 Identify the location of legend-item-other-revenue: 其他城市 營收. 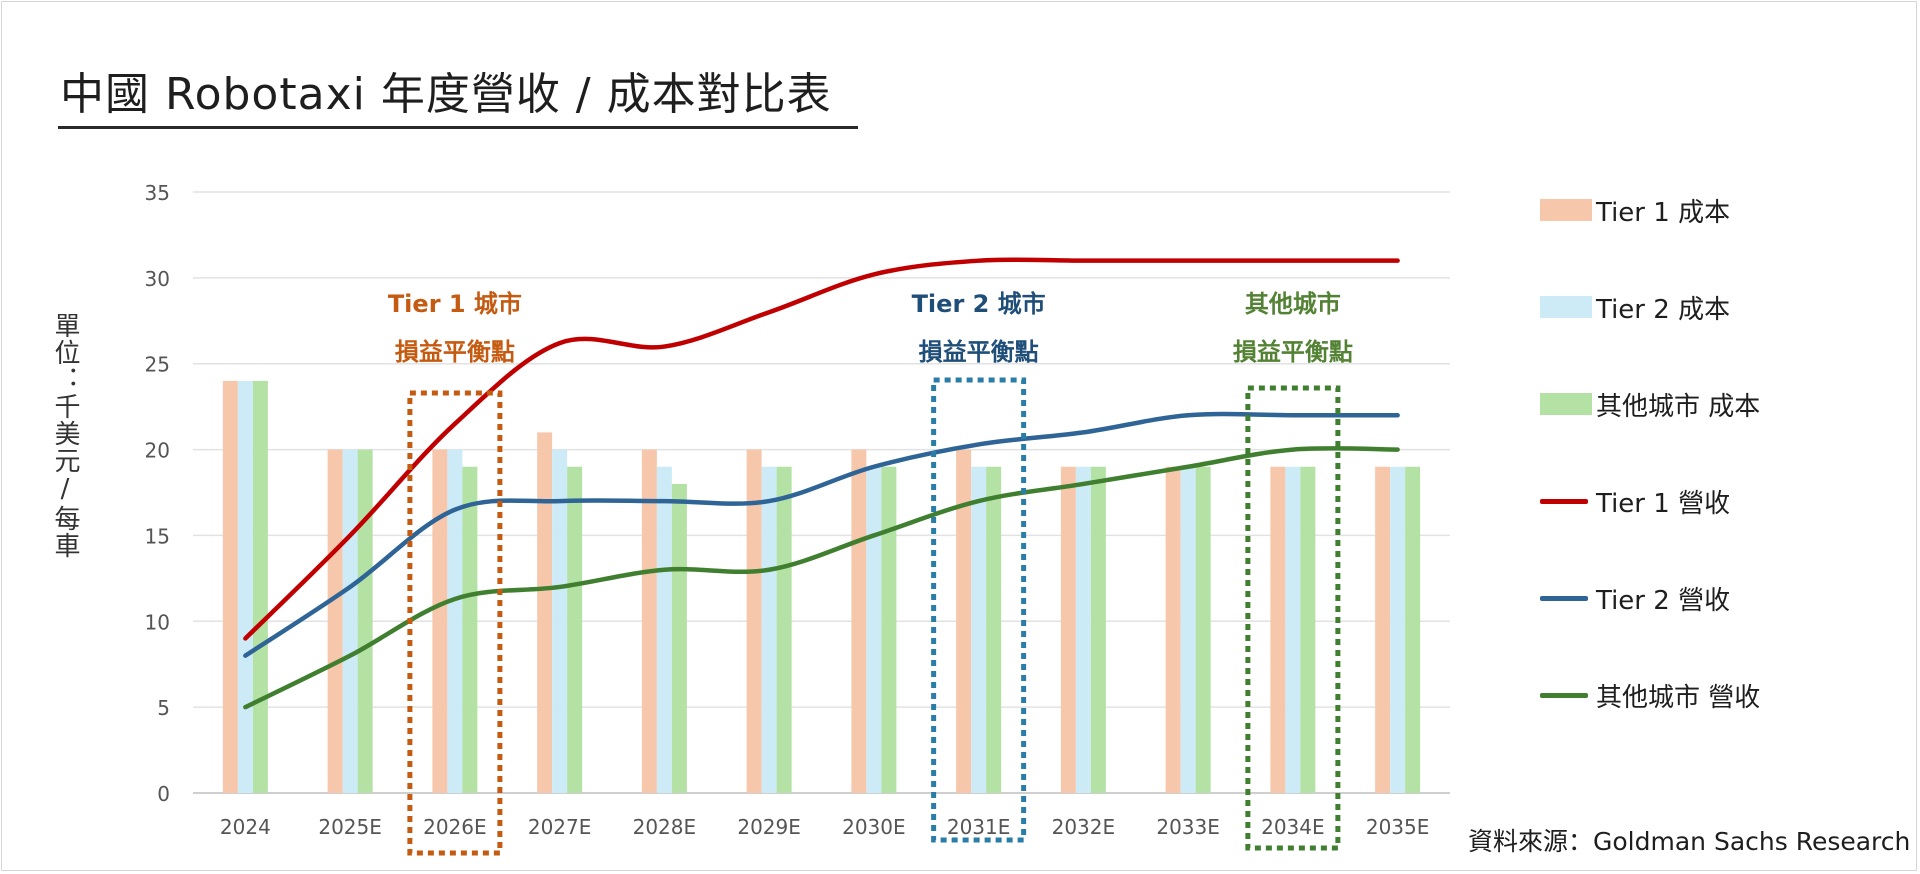
(1720, 695).